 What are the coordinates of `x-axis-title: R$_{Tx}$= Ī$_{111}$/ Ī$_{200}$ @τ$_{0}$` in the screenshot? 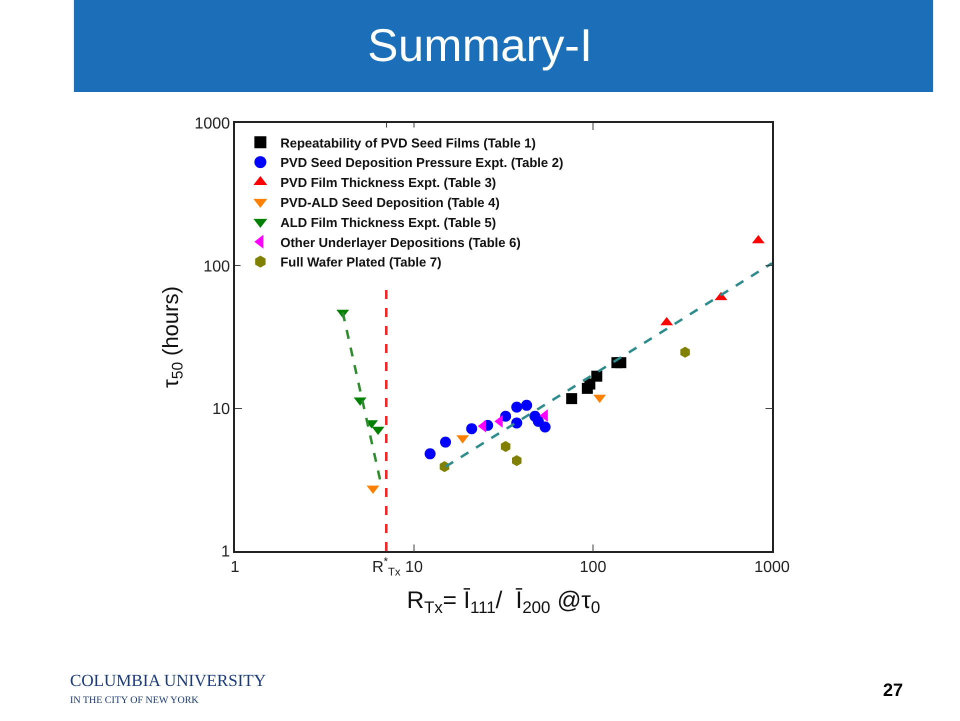 It's located at (503, 602).